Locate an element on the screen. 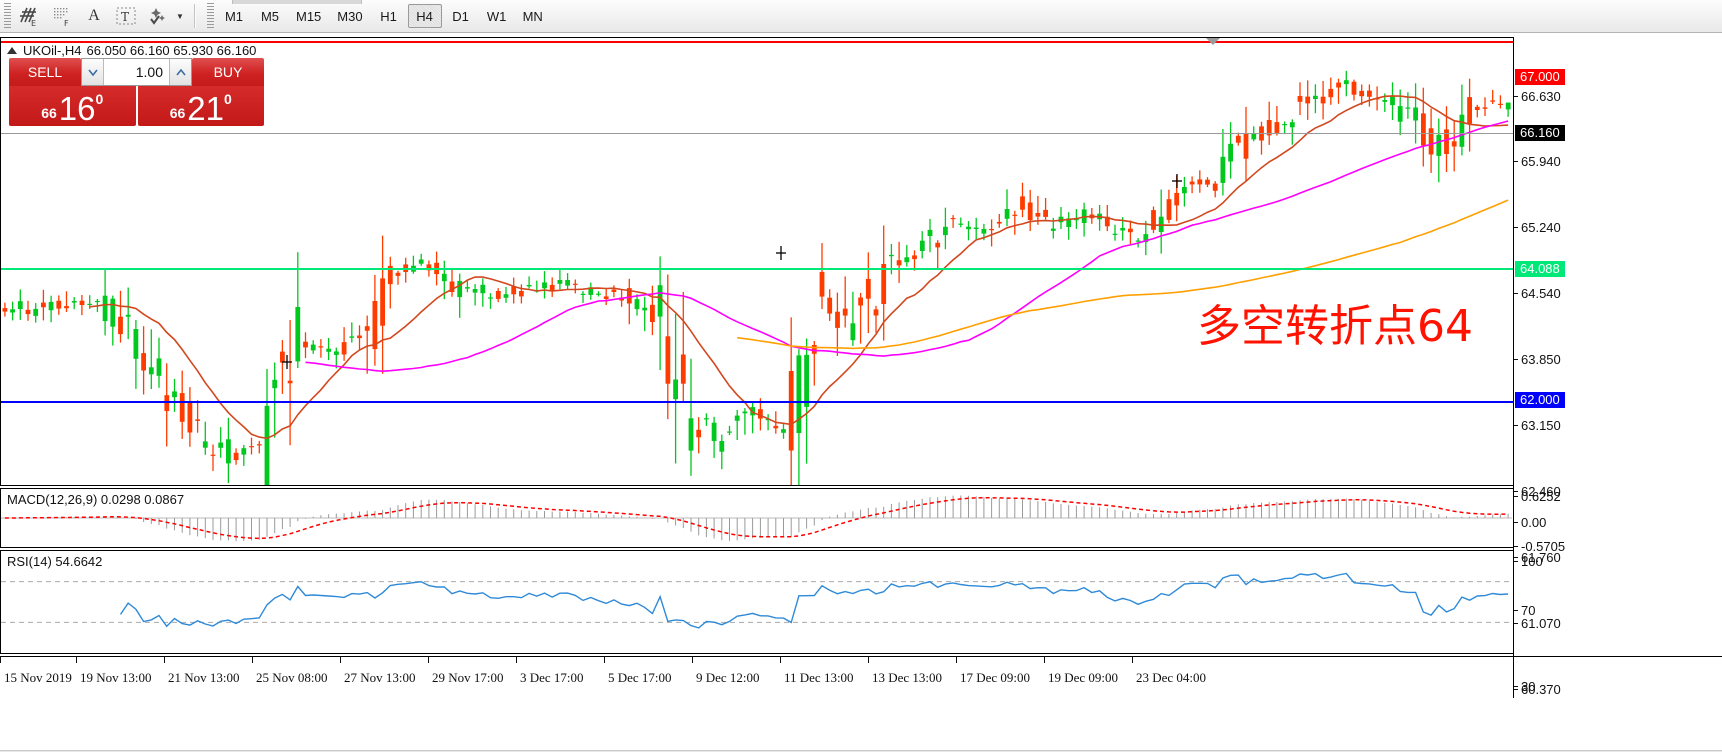 This screenshot has height=752, width=1722. macd-canvas is located at coordinates (757, 518).